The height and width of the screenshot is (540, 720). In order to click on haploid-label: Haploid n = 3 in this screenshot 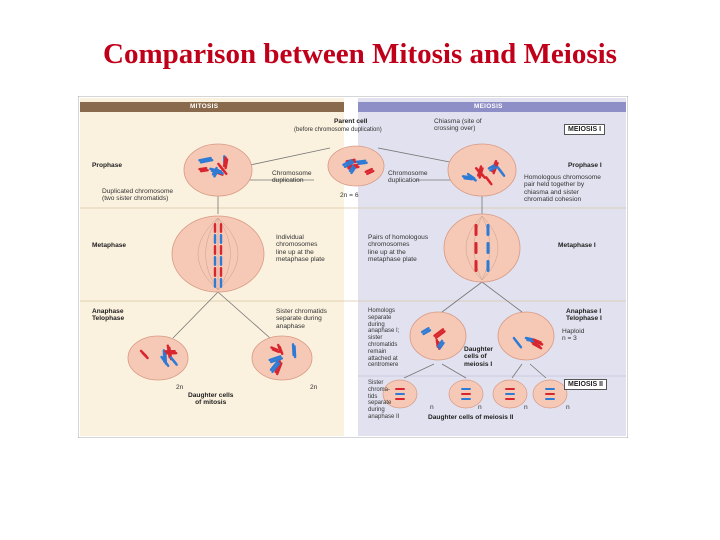, I will do `click(573, 335)`.